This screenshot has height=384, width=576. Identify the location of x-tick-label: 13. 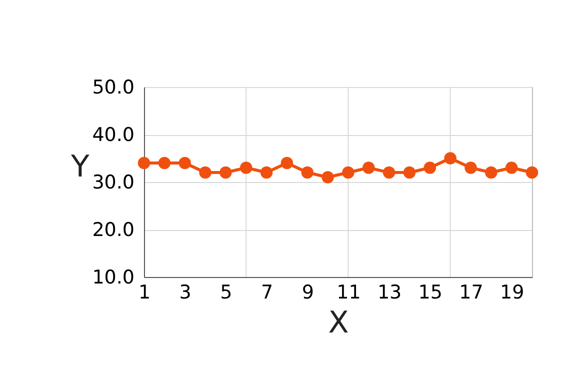
(389, 293).